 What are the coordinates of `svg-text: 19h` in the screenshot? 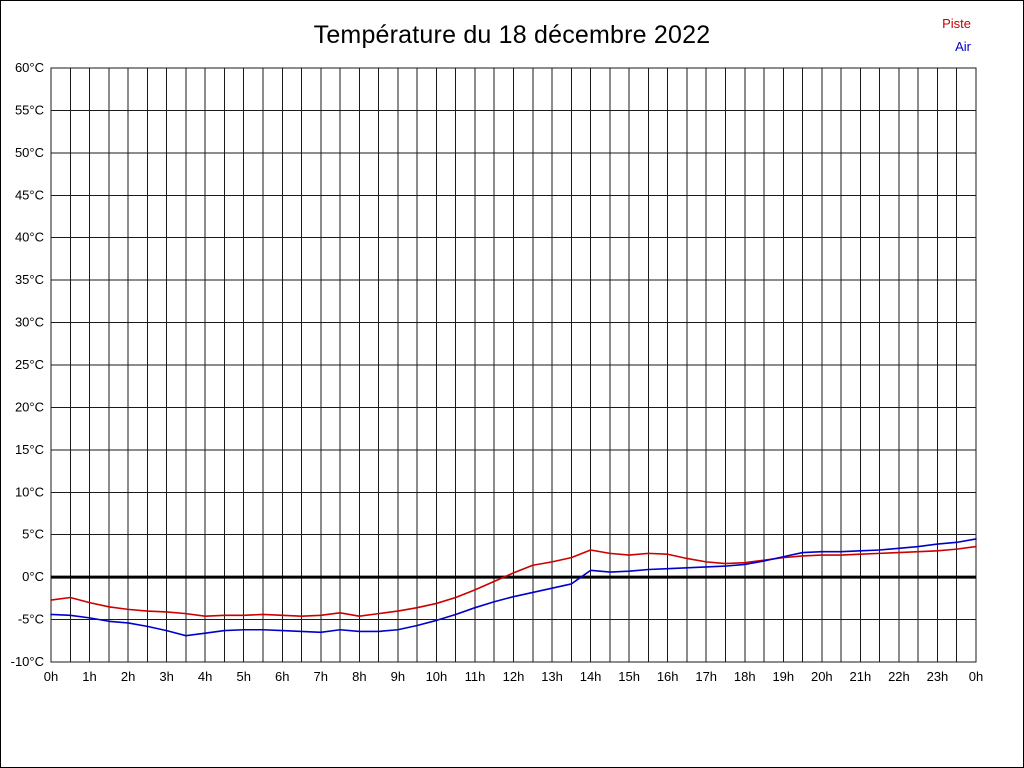 It's located at (783, 676).